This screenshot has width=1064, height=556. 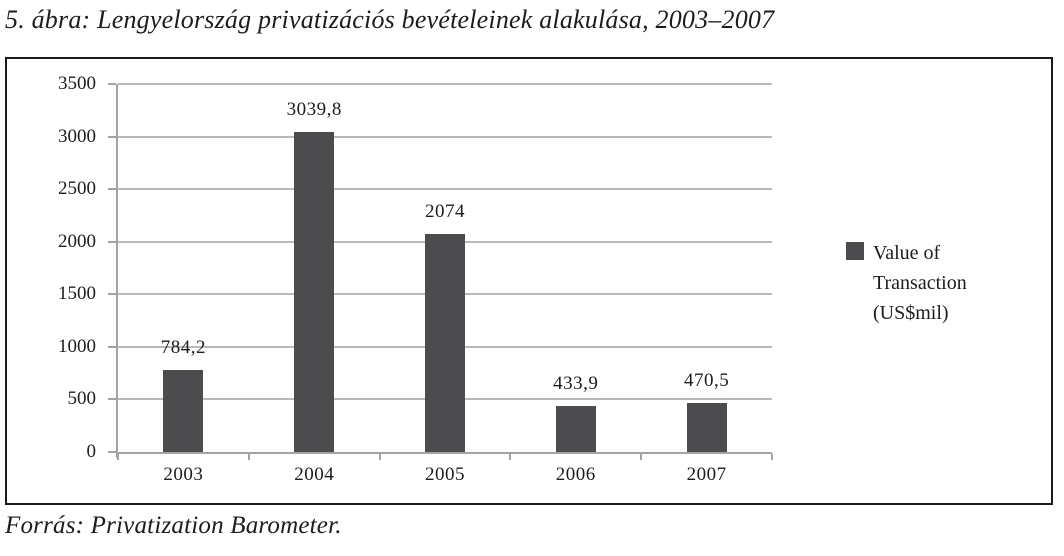 I want to click on bar-value-label: 784,2, so click(x=183, y=347).